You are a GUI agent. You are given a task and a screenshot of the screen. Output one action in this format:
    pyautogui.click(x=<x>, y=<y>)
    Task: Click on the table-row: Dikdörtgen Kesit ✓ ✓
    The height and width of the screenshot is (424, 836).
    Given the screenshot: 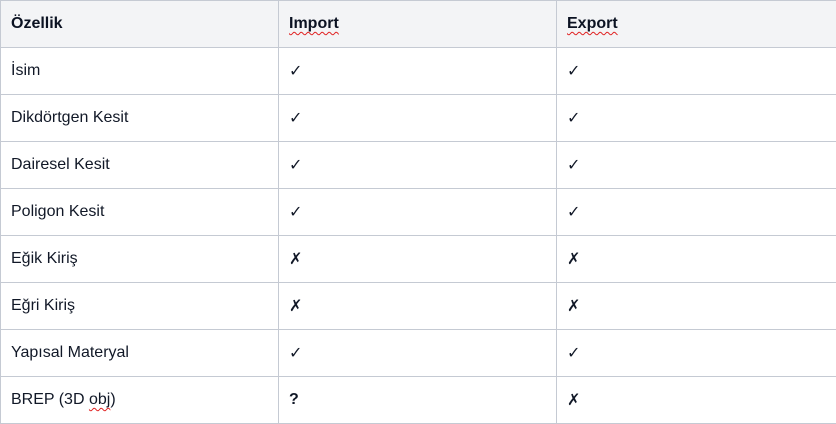 What is the action you would take?
    pyautogui.click(x=418, y=118)
    